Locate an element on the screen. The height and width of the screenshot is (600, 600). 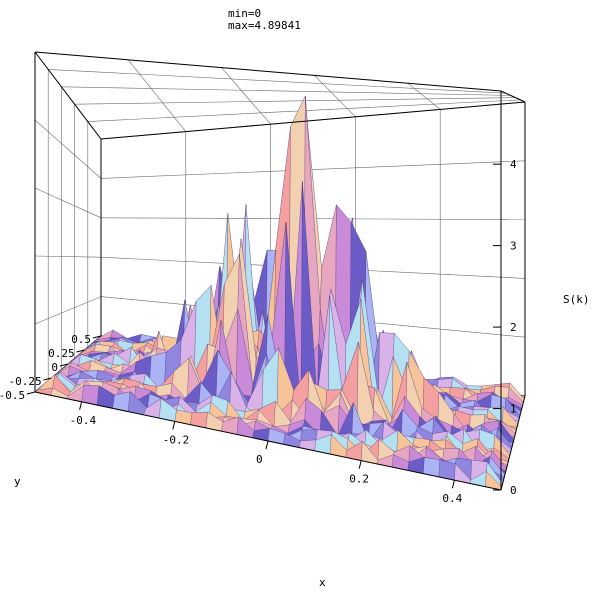
x-tick-label: 0.2 is located at coordinates (359, 479).